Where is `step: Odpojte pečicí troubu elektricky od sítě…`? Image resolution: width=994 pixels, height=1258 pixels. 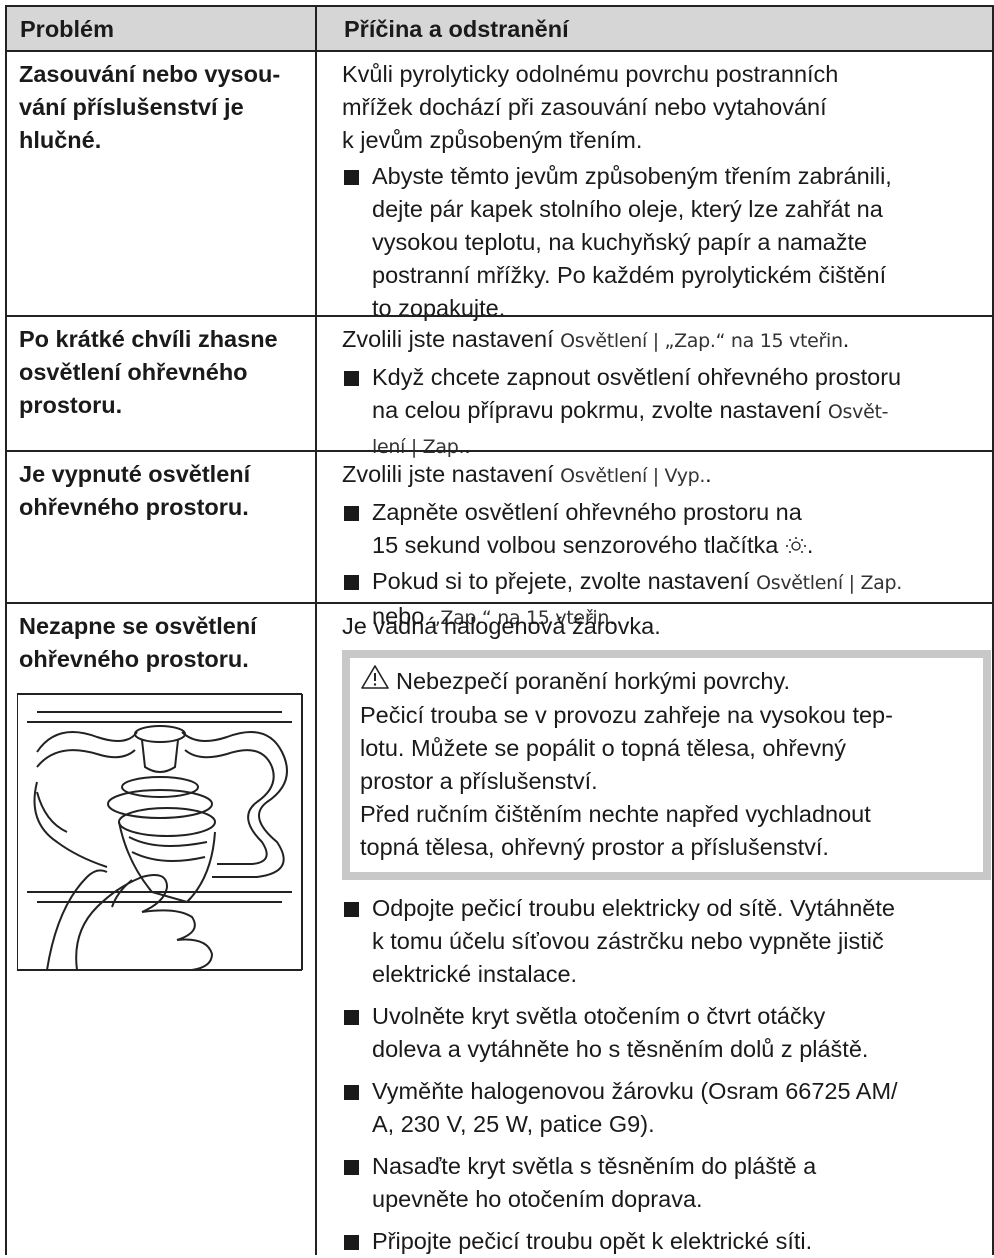
step: Odpojte pečicí troubu elektricky od sítě… is located at coordinates (667, 941).